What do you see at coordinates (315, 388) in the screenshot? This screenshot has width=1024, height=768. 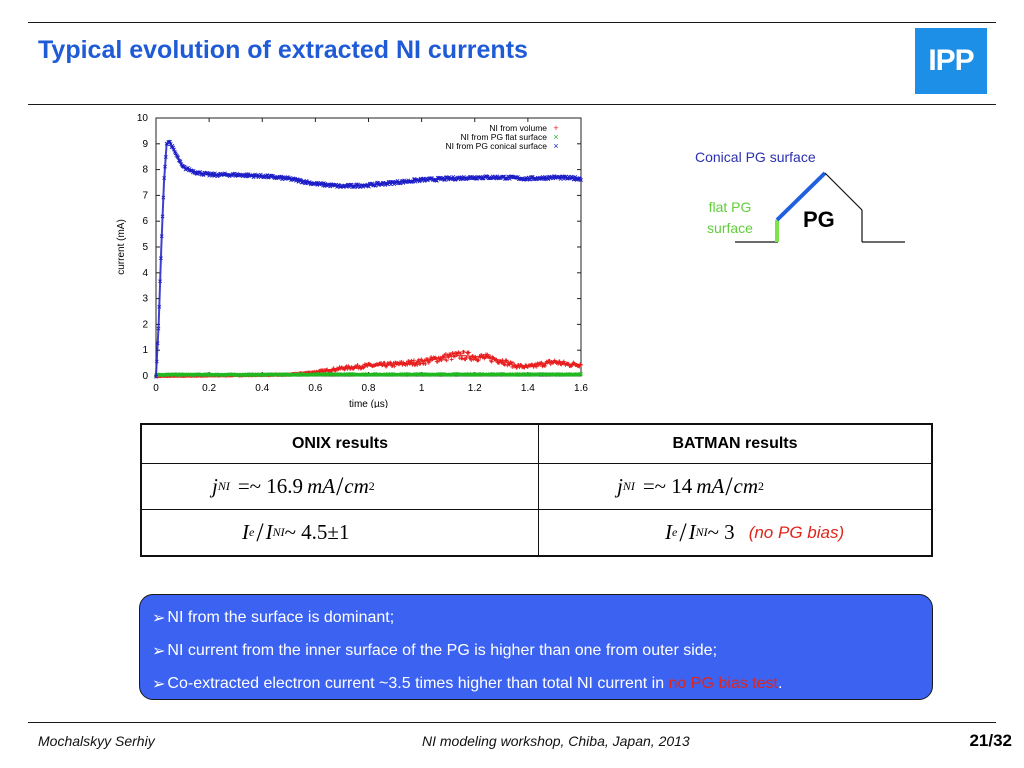 I see `x-tick-label: 0.6` at bounding box center [315, 388].